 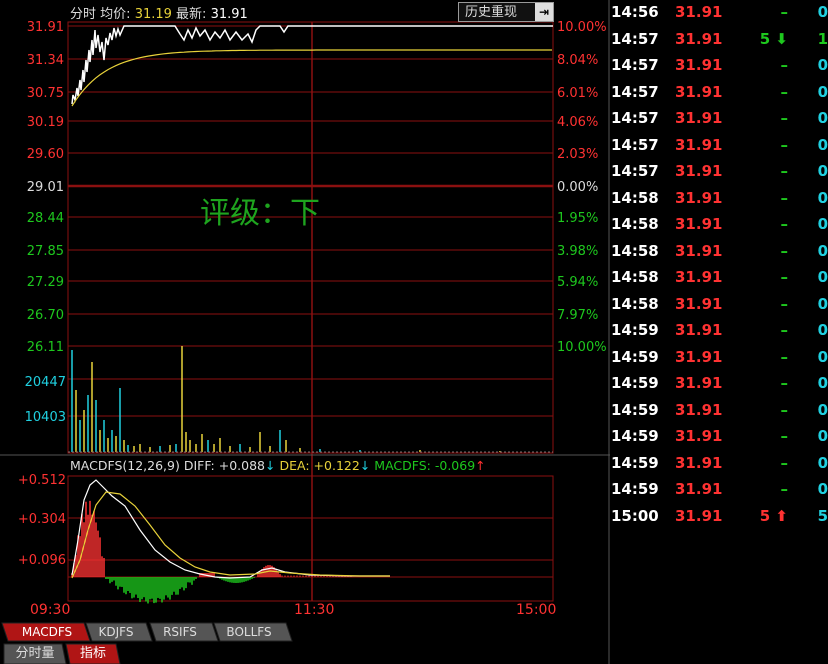 What do you see at coordinates (779, 515) in the screenshot?
I see `up-arrow-icon: ⬆` at bounding box center [779, 515].